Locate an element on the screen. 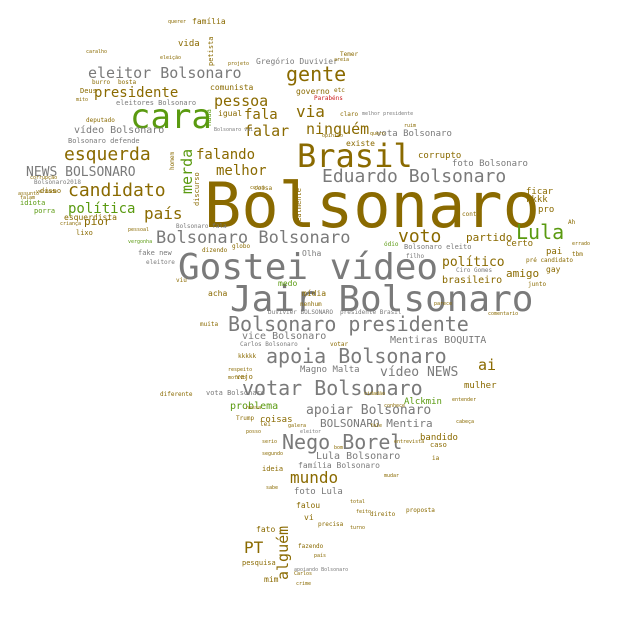 The image size is (619, 625). word-eduardo-bolsonaro: Eduardo Bolsonaro is located at coordinates (414, 176).